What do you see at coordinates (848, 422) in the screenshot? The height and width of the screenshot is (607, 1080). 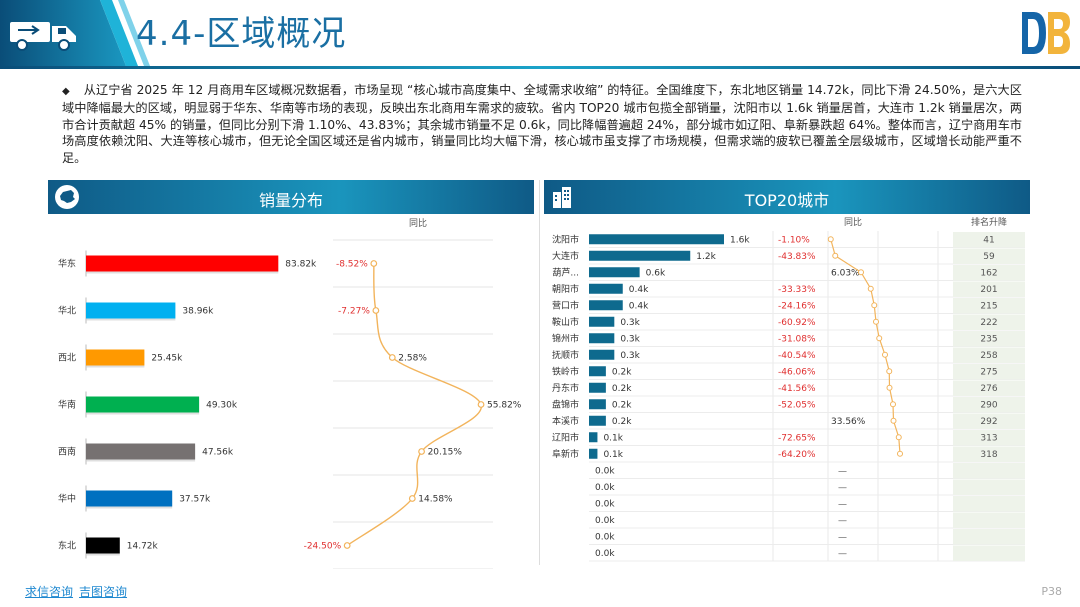 I see `right-yoy-label: 33.56%` at bounding box center [848, 422].